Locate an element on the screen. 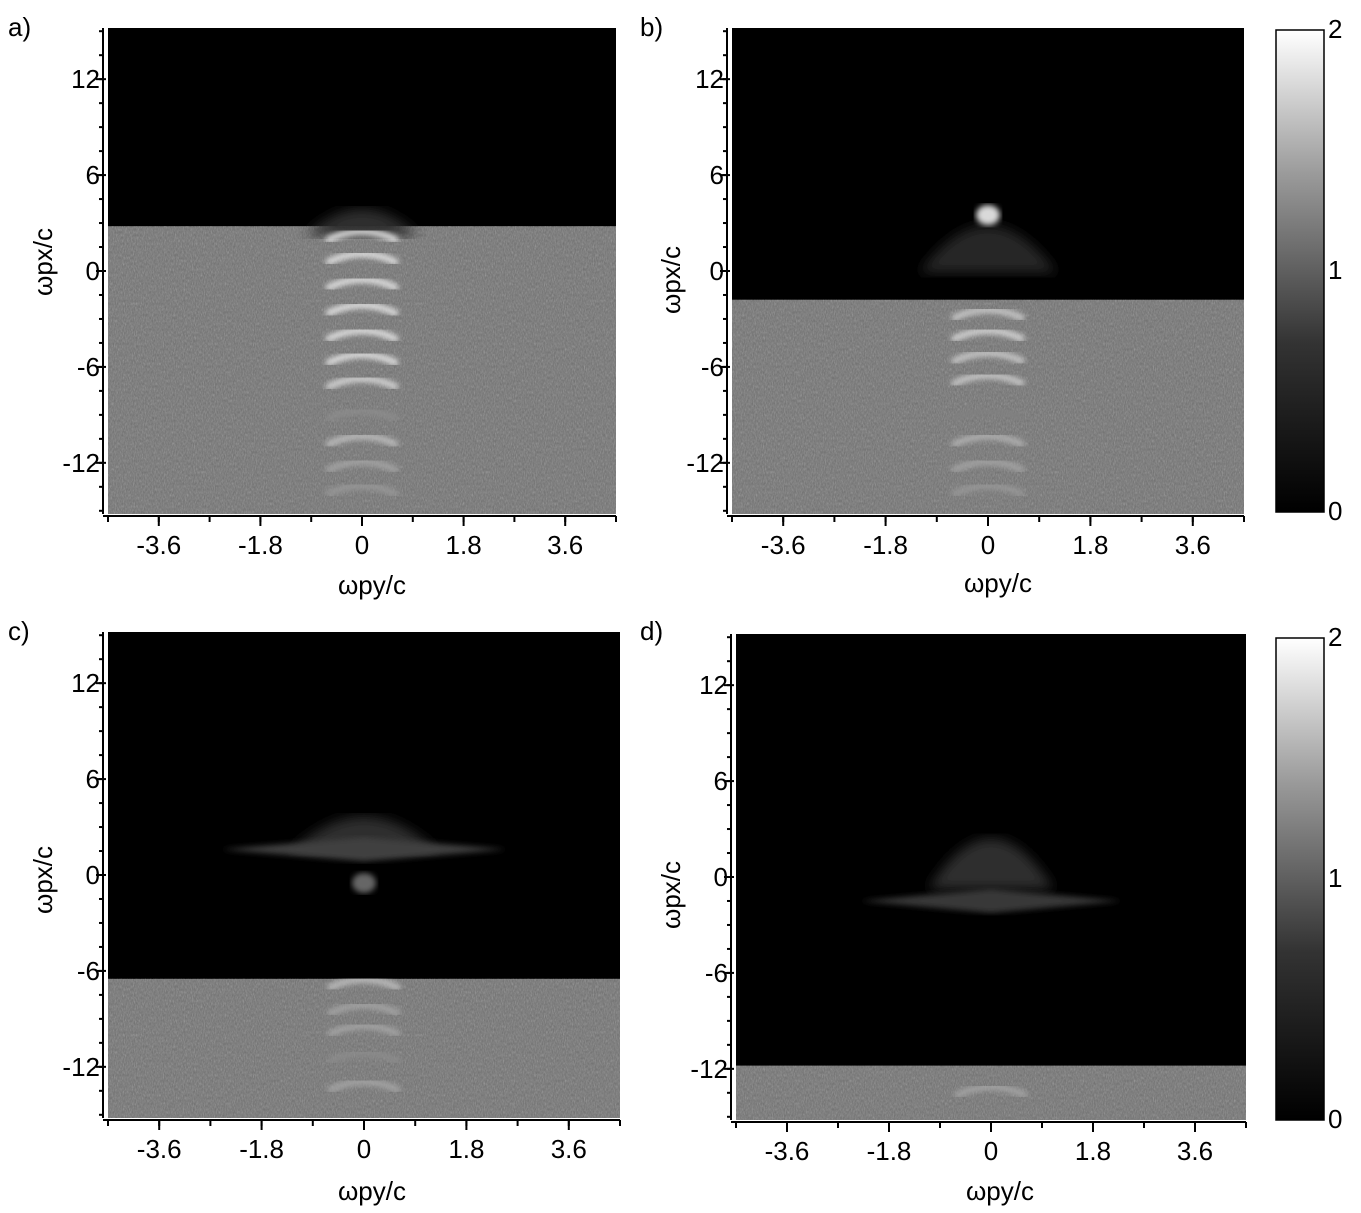 The width and height of the screenshot is (1361, 1213). plot-area is located at coordinates (362, 271).